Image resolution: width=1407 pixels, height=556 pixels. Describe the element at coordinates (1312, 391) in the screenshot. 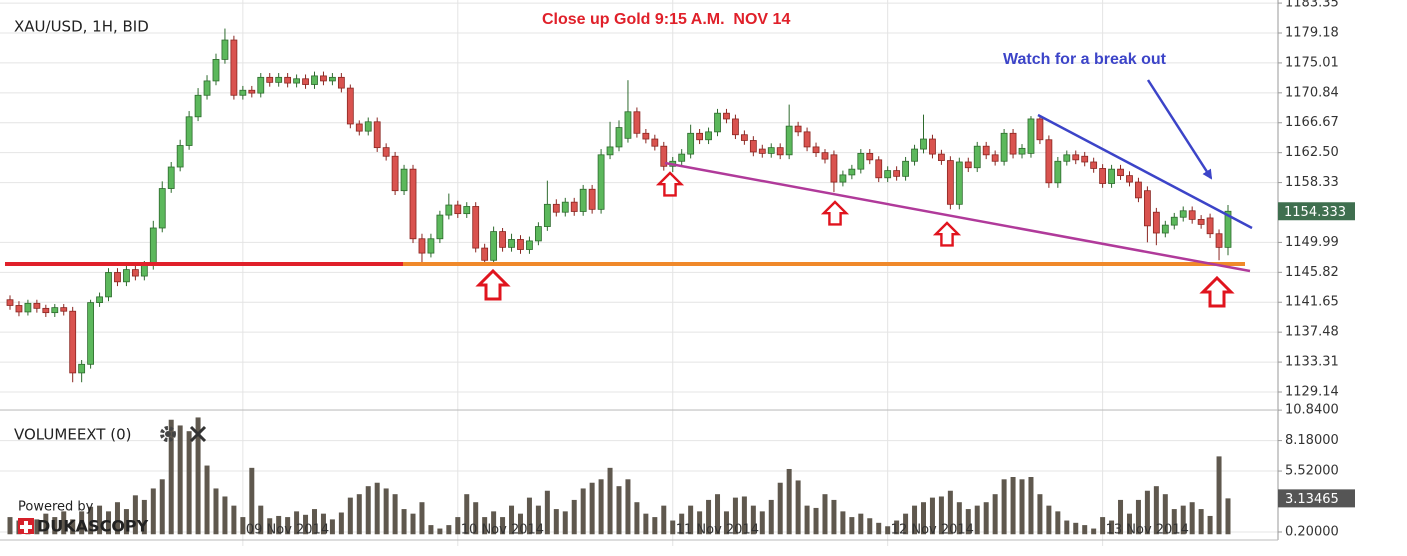

I see `y-tick-label: 1129.14` at that location.